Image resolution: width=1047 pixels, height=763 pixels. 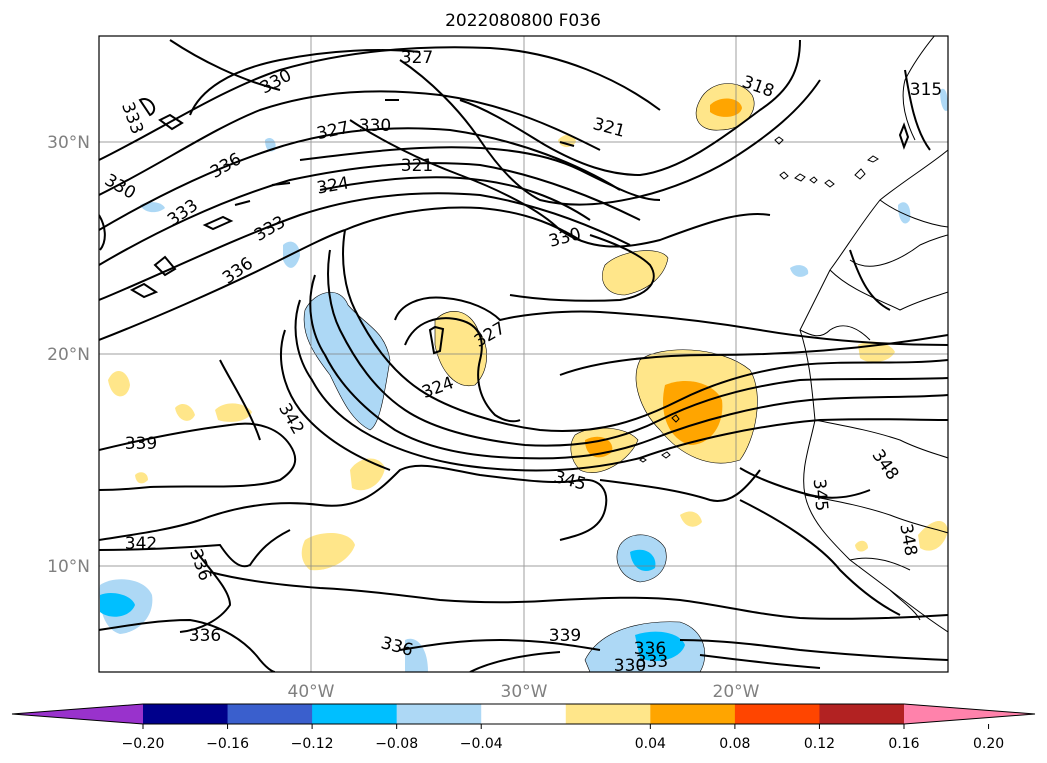 I want to click on contour-label: 315, so click(x=926, y=90).